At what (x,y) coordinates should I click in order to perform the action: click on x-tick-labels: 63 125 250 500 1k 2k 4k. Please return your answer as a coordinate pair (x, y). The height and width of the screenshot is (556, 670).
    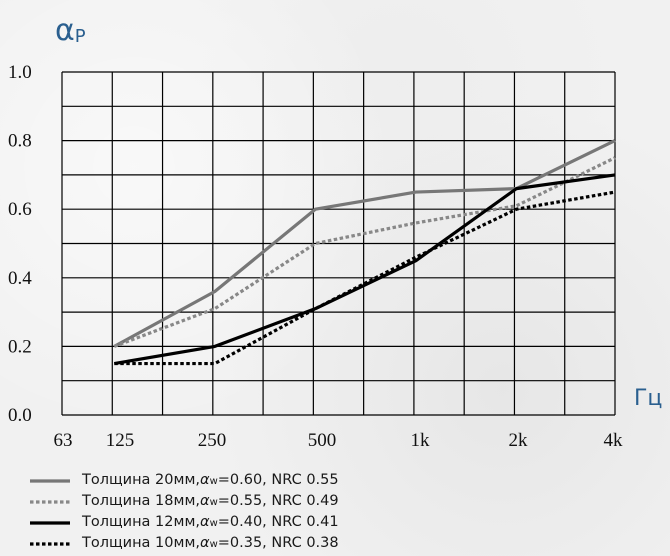
    Looking at the image, I should click on (339, 440).